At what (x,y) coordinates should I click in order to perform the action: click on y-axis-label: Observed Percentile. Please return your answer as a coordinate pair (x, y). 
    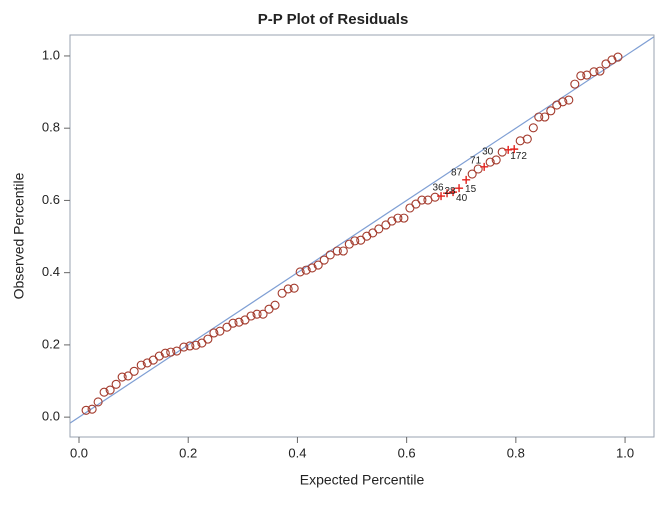
    Looking at the image, I should click on (19, 235).